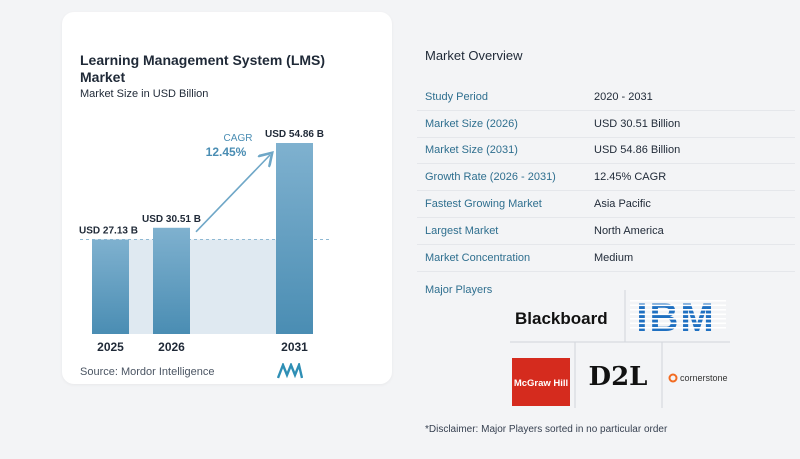 The width and height of the screenshot is (800, 459). Describe the element at coordinates (238, 138) in the screenshot. I see `cagr-label: CAGR` at that location.